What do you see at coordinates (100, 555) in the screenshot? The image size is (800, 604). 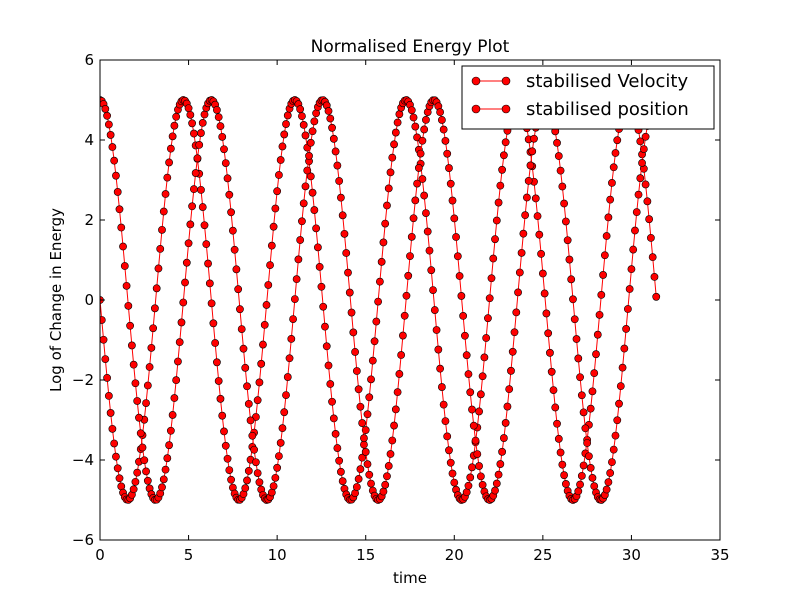 I see `x-tick-label: 0` at bounding box center [100, 555].